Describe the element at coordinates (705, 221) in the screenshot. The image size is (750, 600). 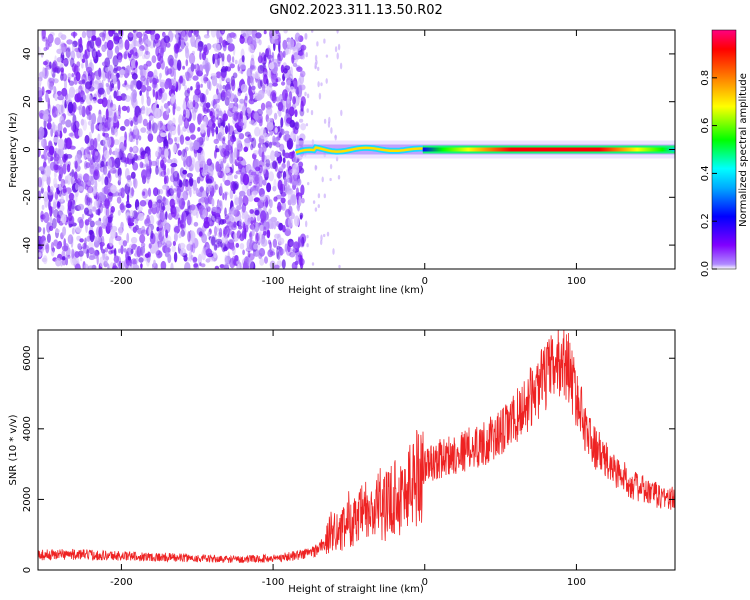
I see `colorbar-tick-label: 0.2` at that location.